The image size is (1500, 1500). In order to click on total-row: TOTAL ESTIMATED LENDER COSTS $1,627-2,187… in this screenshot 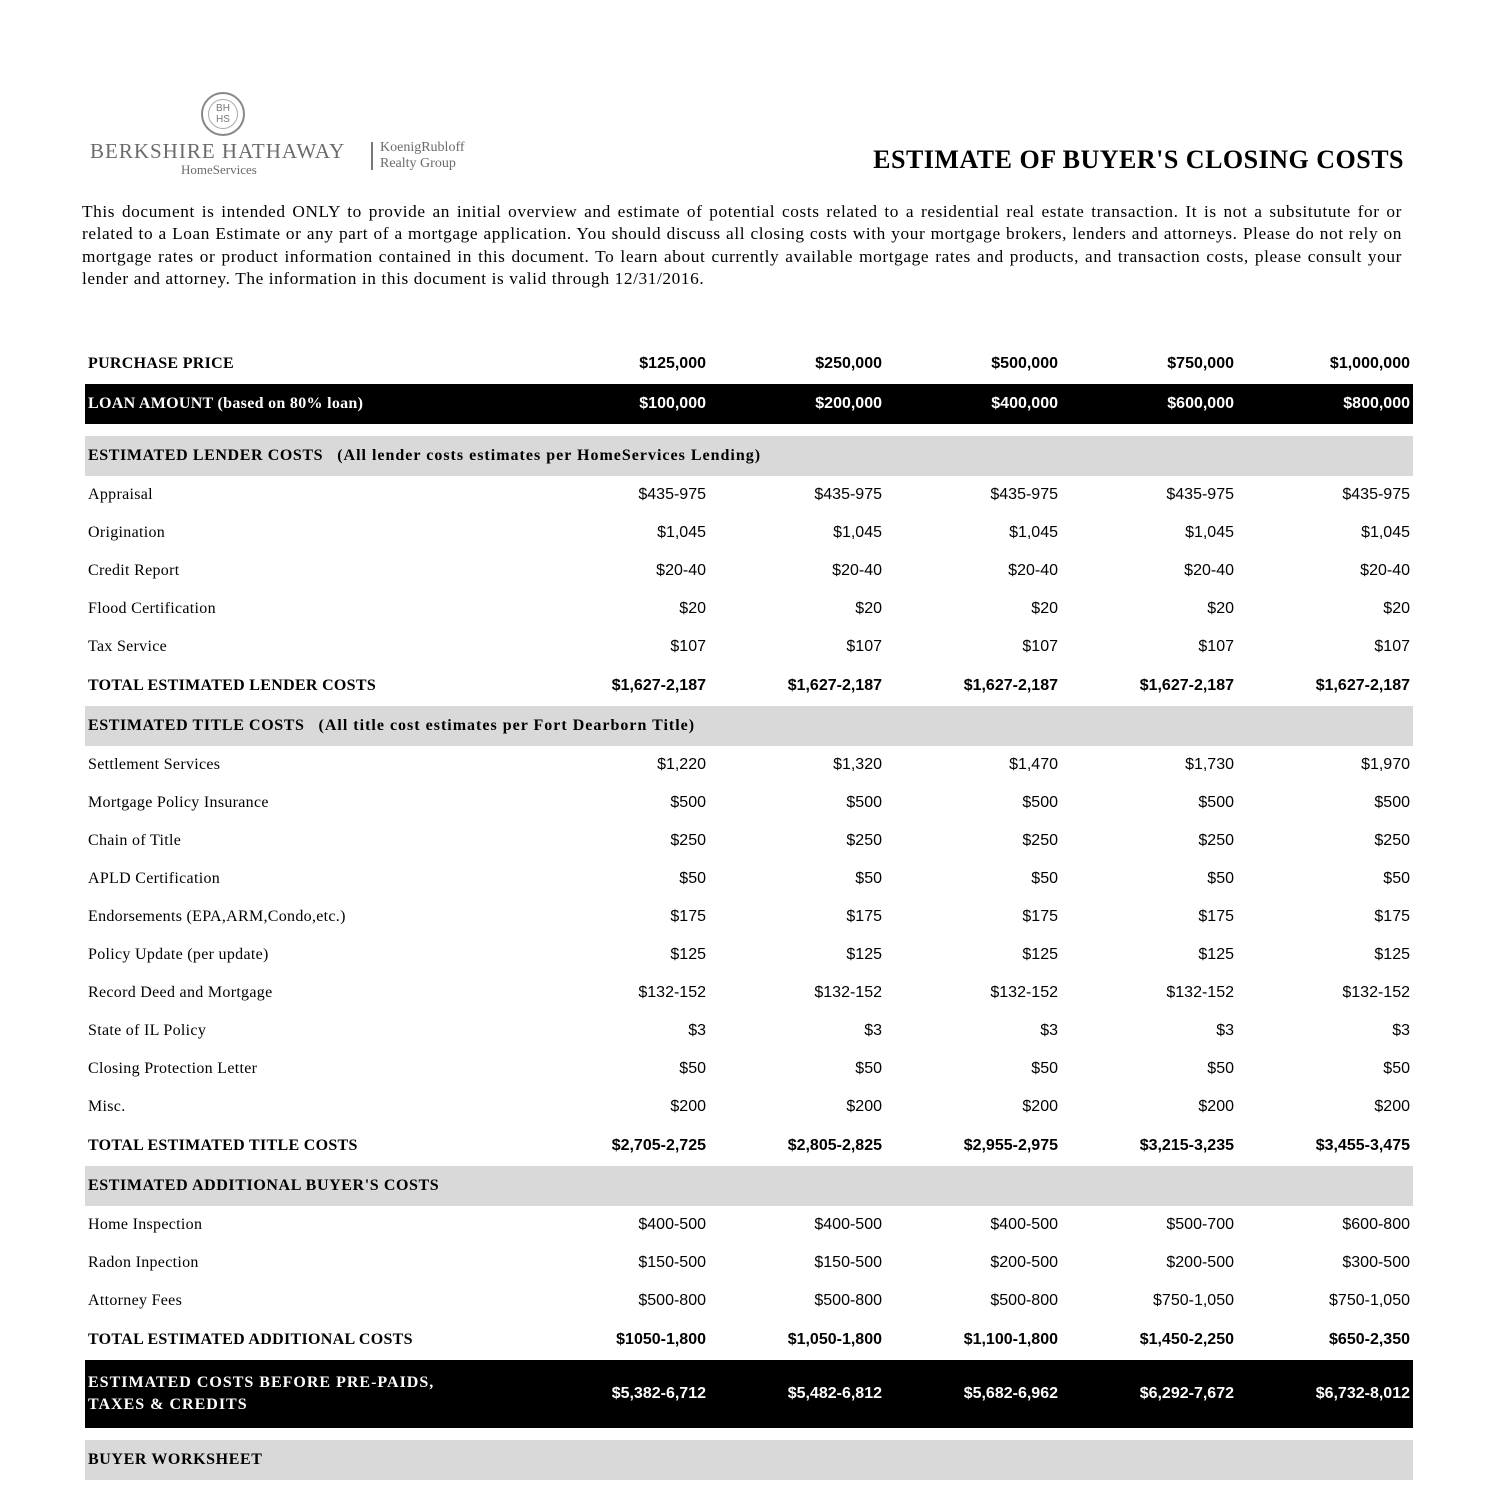, I will do `click(749, 686)`.